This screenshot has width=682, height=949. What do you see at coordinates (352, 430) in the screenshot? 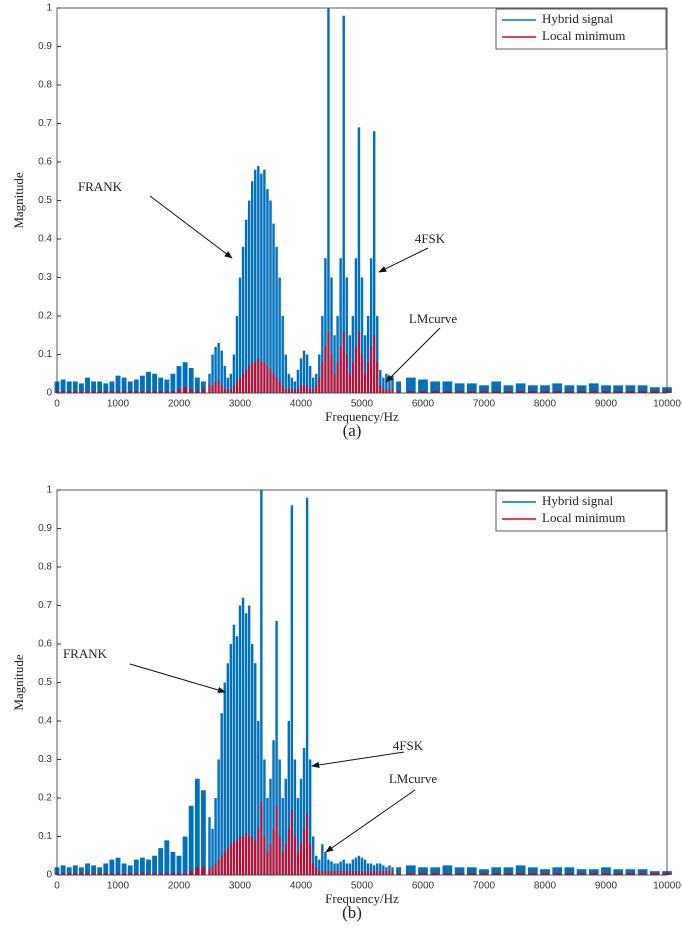
I see `caption: (a)` at bounding box center [352, 430].